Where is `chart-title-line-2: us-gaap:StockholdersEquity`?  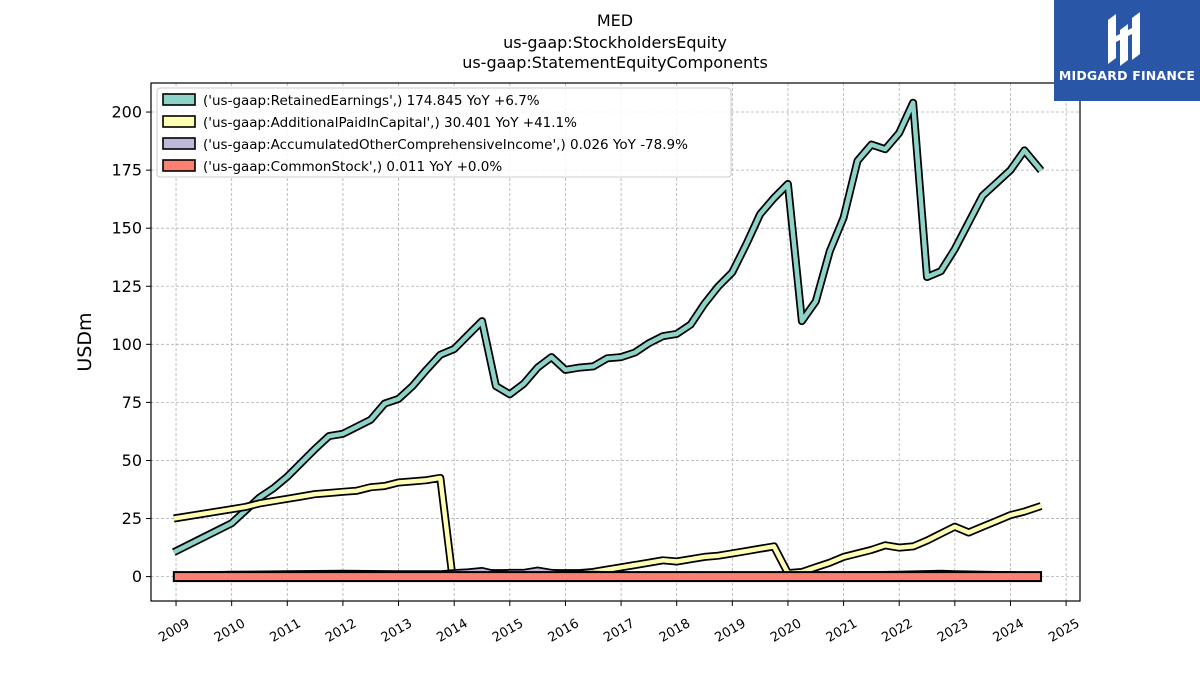 chart-title-line-2: us-gaap:StockholdersEquity is located at coordinates (615, 42).